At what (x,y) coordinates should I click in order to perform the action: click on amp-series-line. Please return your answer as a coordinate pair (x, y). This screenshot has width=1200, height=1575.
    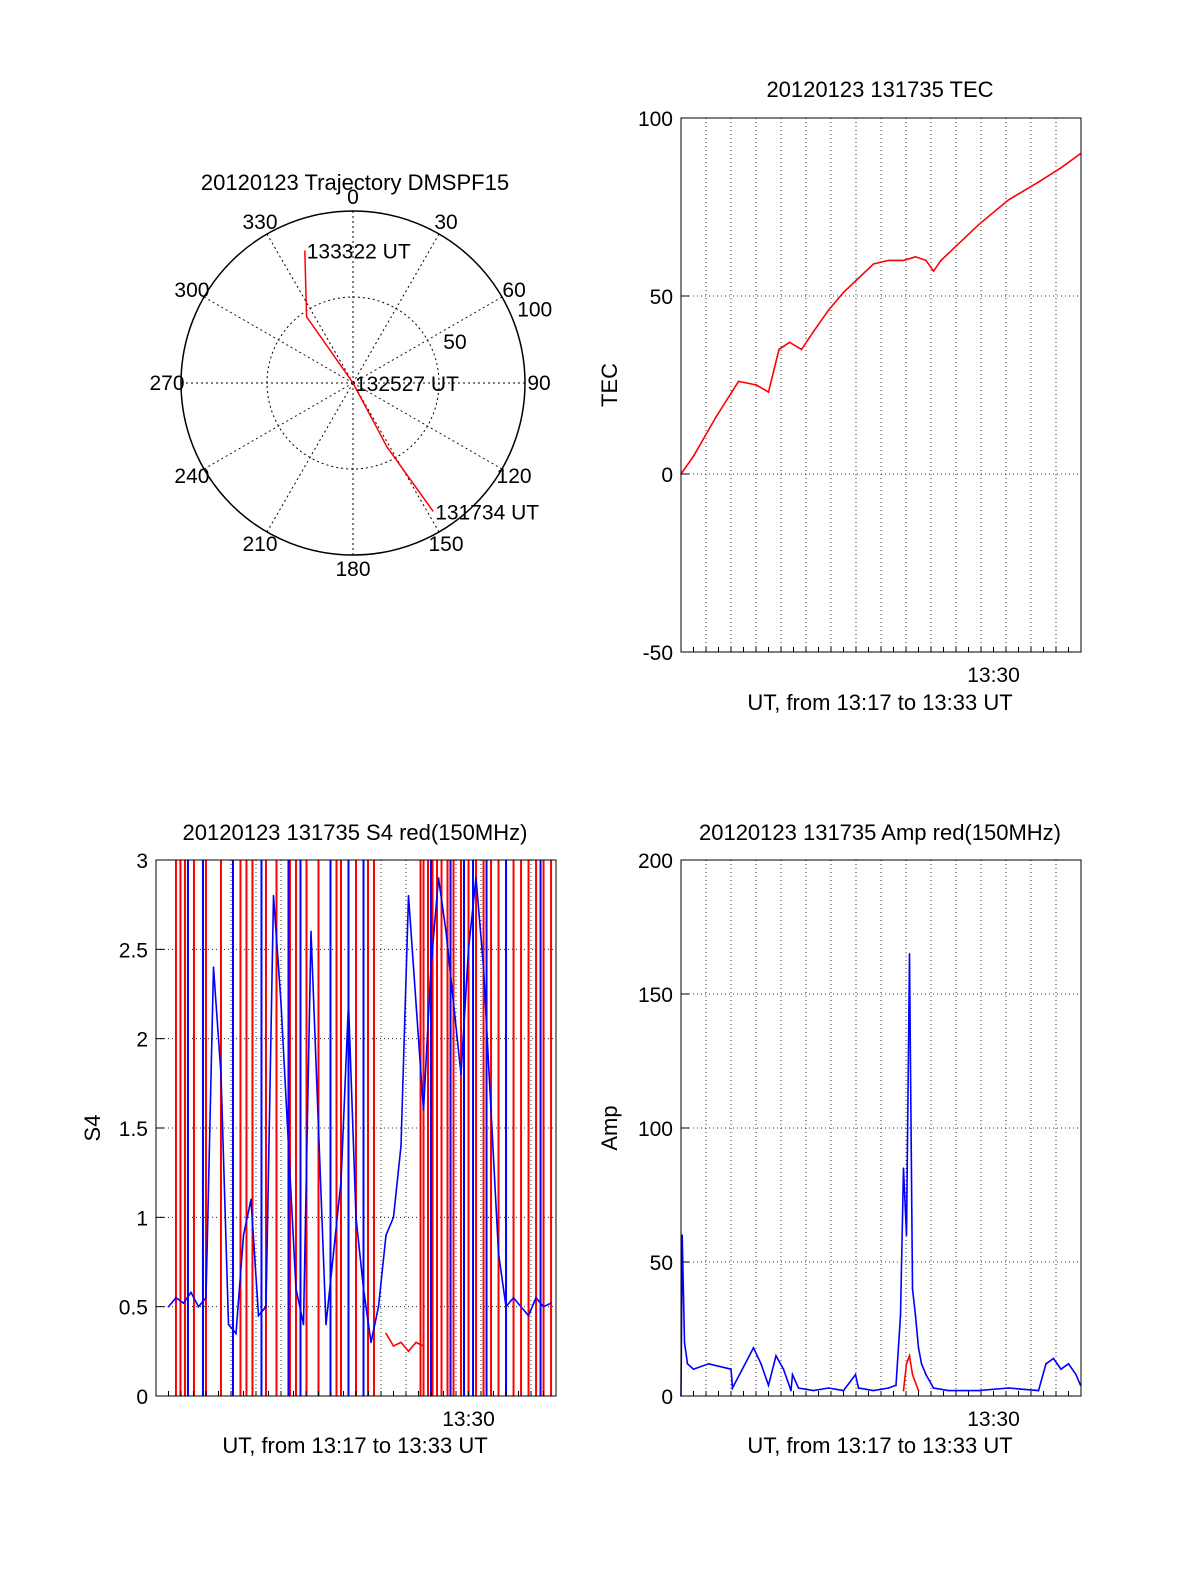
    Looking at the image, I should click on (881, 1175).